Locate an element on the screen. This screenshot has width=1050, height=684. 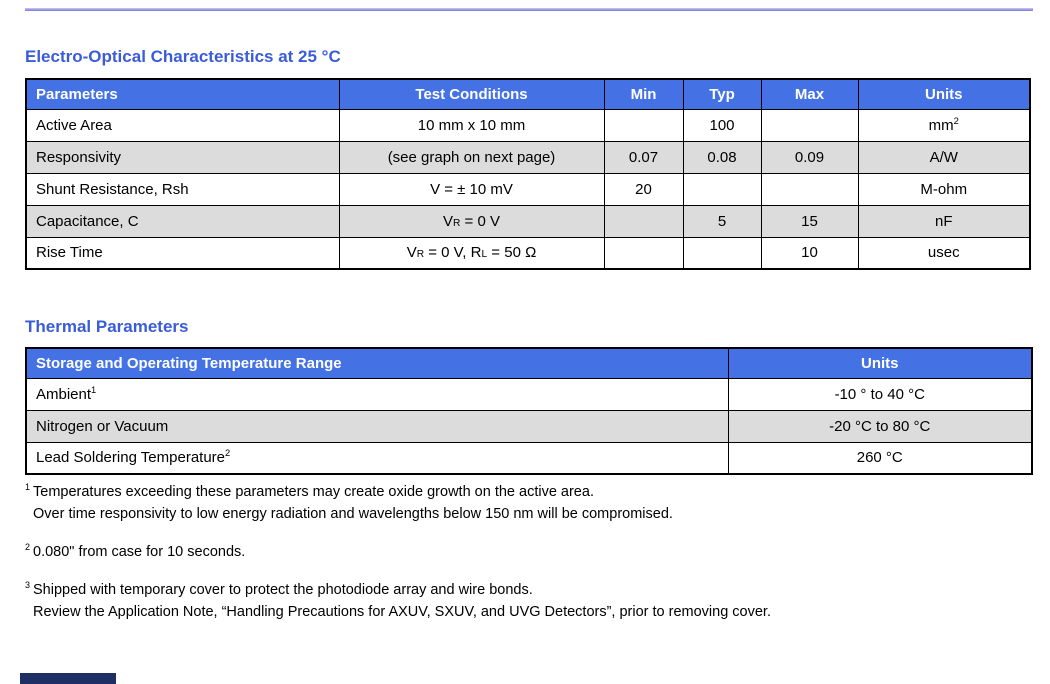
table-row: Ambient1 -10 ° to 40 °C is located at coordinates (529, 394).